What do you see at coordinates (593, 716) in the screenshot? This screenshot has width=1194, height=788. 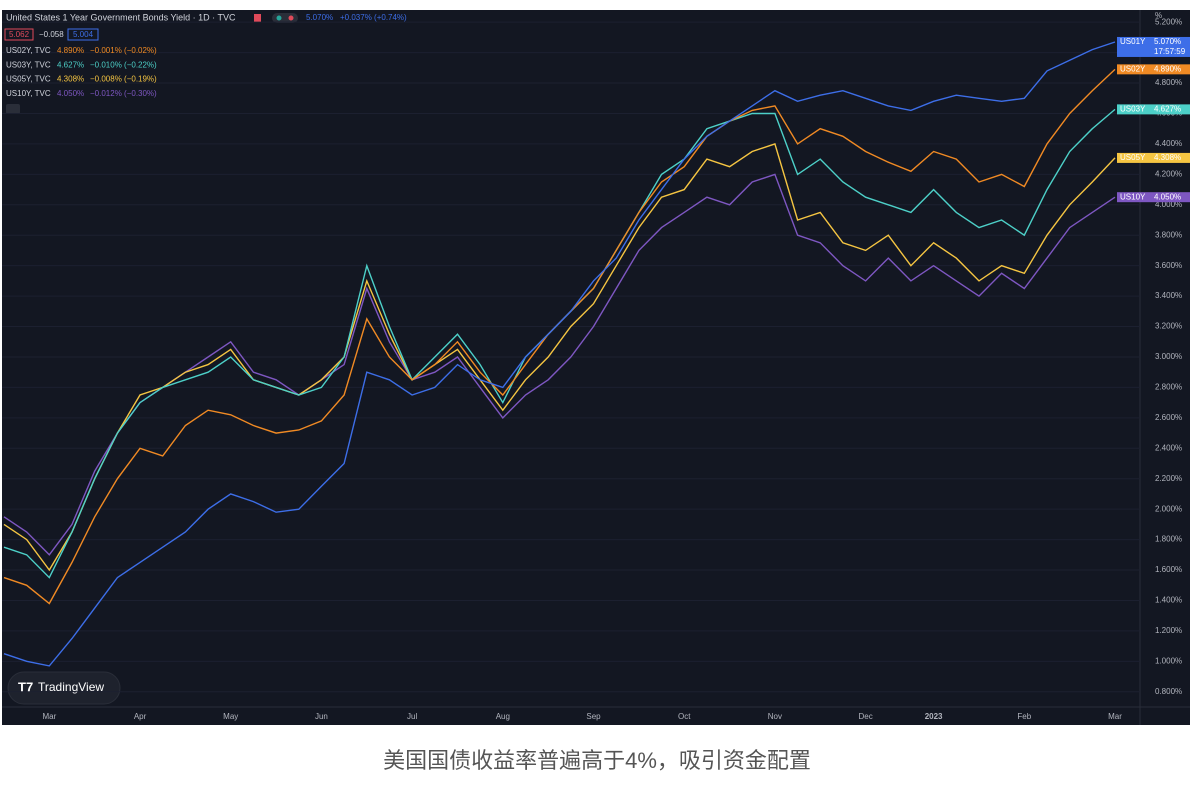 I see `x-tick-label: Sep` at bounding box center [593, 716].